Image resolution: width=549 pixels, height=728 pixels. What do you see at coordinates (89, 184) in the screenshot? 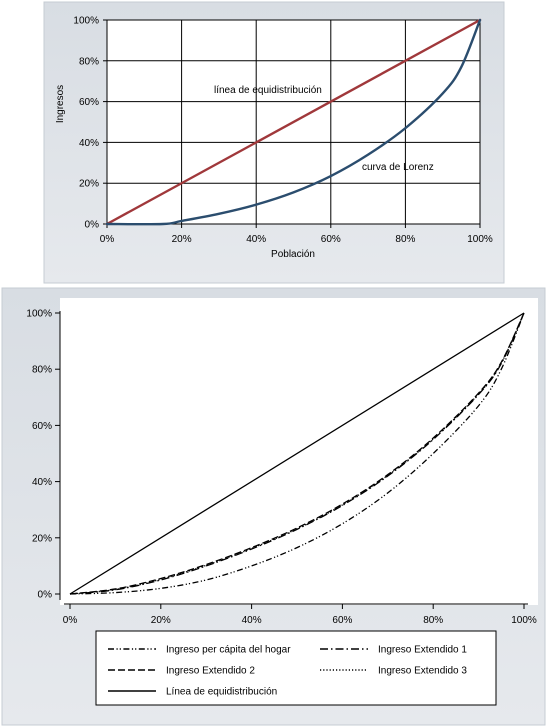
I see `top-ytick-label: 20%` at bounding box center [89, 184].